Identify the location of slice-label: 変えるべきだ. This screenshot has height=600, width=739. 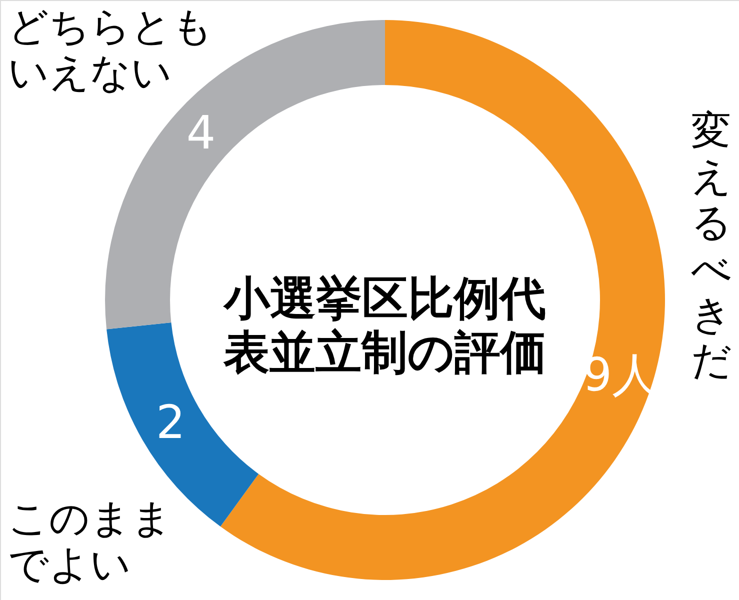
(711, 246).